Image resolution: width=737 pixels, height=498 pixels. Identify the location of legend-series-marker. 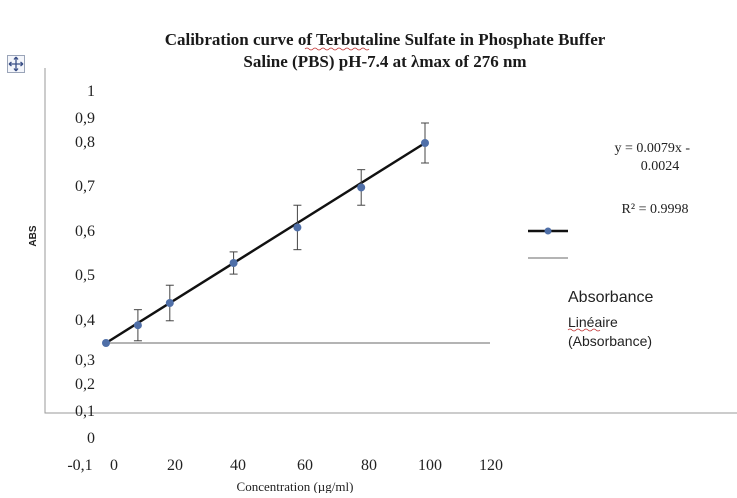
(548, 231).